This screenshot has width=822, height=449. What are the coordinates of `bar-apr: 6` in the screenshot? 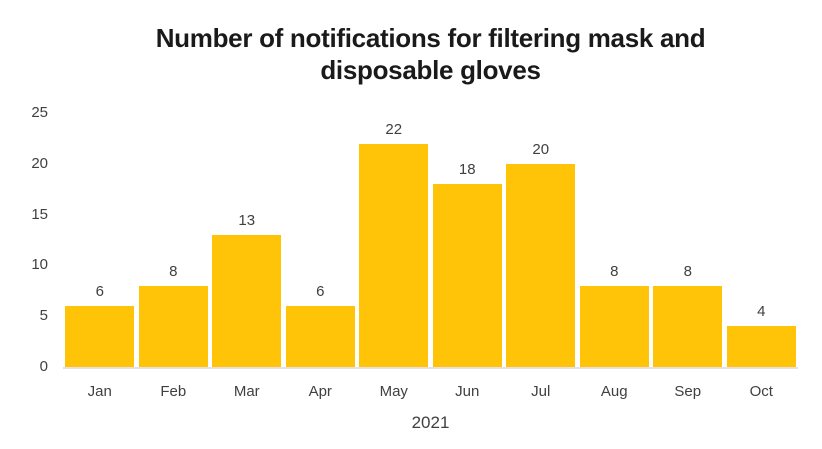 It's located at (320, 325).